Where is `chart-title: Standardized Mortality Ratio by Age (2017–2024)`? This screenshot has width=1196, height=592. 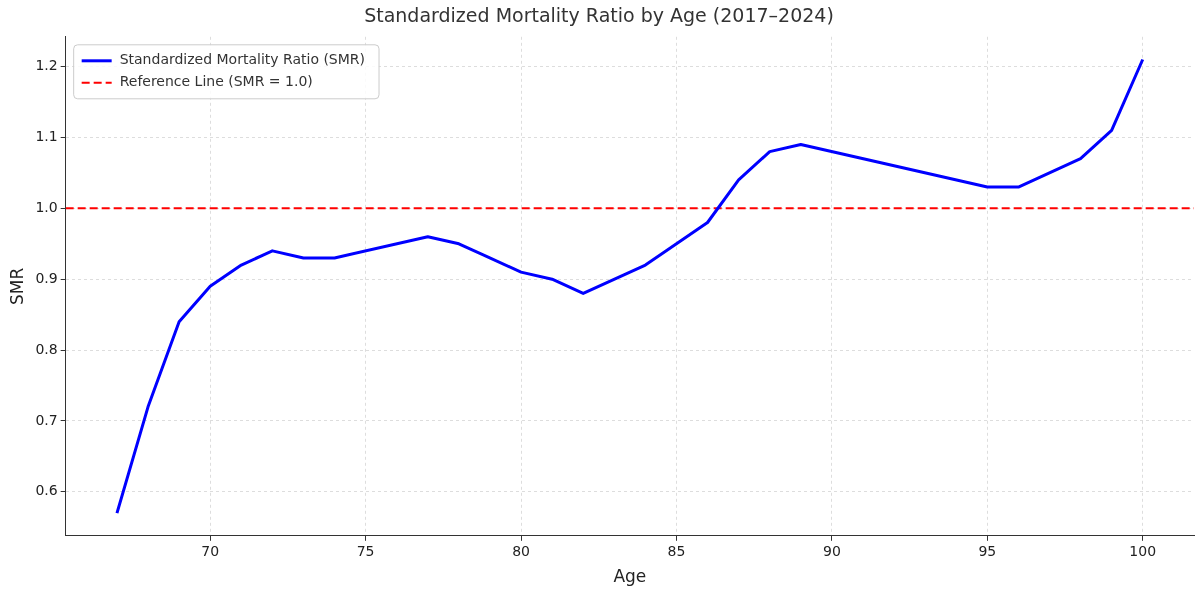
chart-title: Standardized Mortality Ratio by Age (2017–2024) is located at coordinates (599, 15).